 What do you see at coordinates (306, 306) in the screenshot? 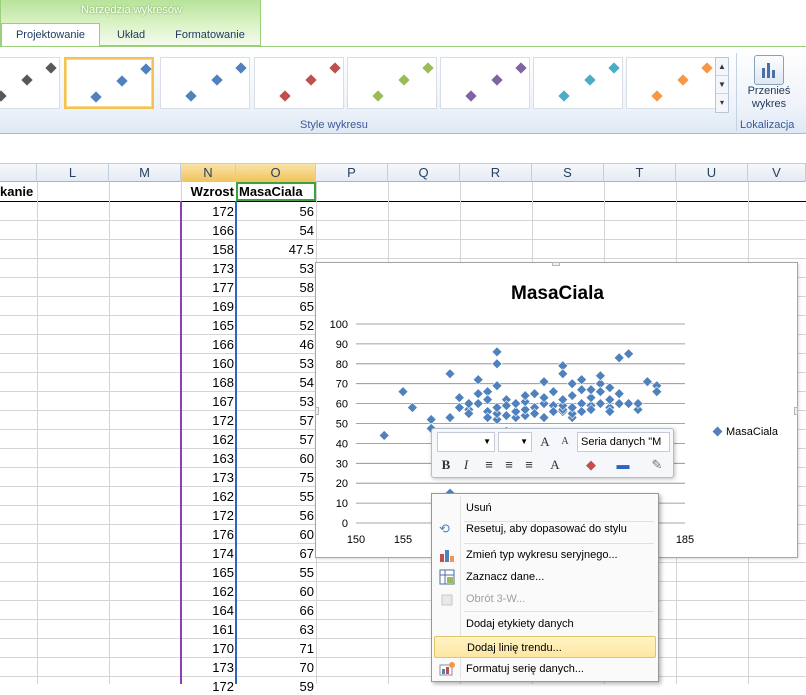
I see `cell-masaciala: 65` at bounding box center [306, 306].